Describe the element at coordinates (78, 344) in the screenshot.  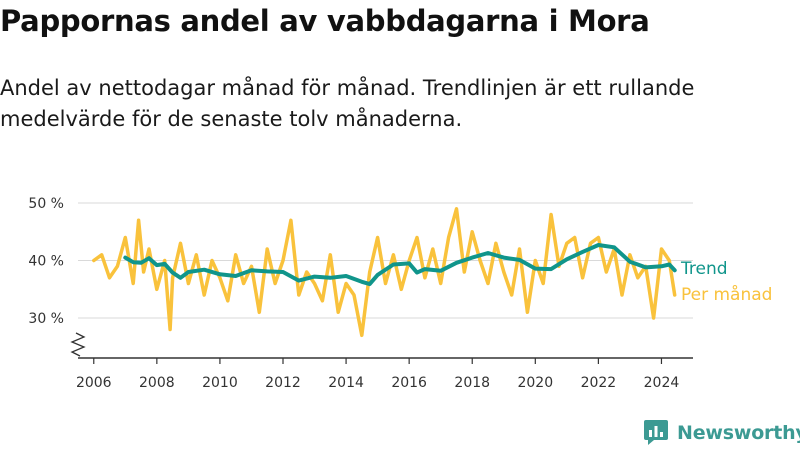
I see `axis-break-icon` at that location.